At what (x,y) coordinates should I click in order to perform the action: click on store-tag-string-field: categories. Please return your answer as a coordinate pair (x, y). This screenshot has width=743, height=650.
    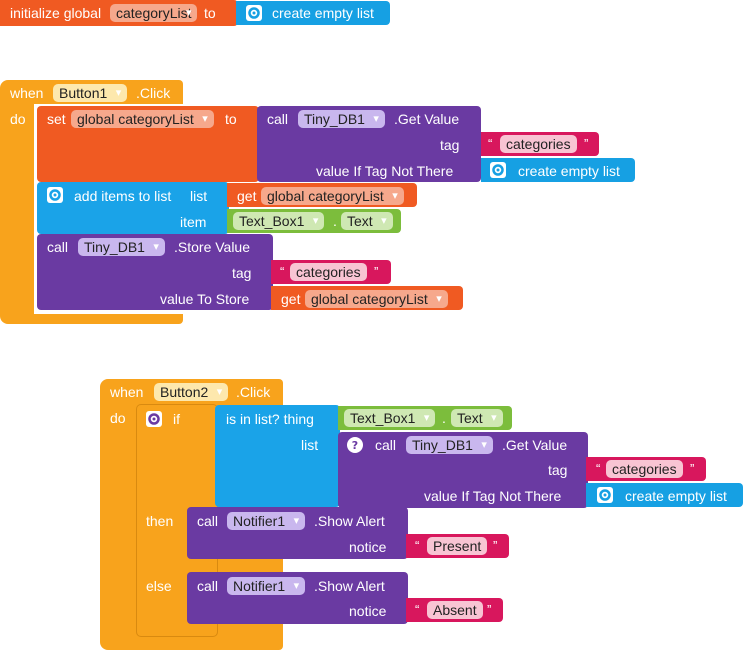
    Looking at the image, I should click on (328, 272).